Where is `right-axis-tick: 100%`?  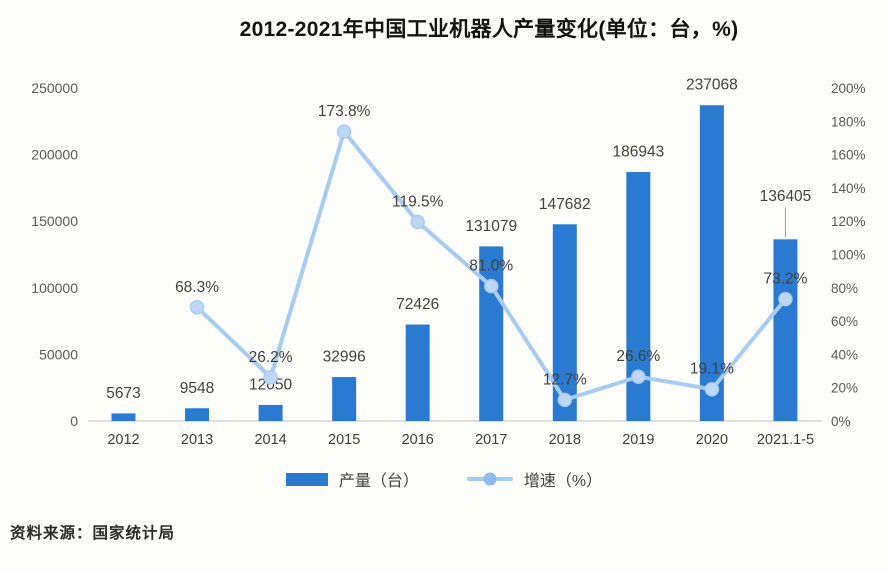
right-axis-tick: 100% is located at coordinates (848, 255).